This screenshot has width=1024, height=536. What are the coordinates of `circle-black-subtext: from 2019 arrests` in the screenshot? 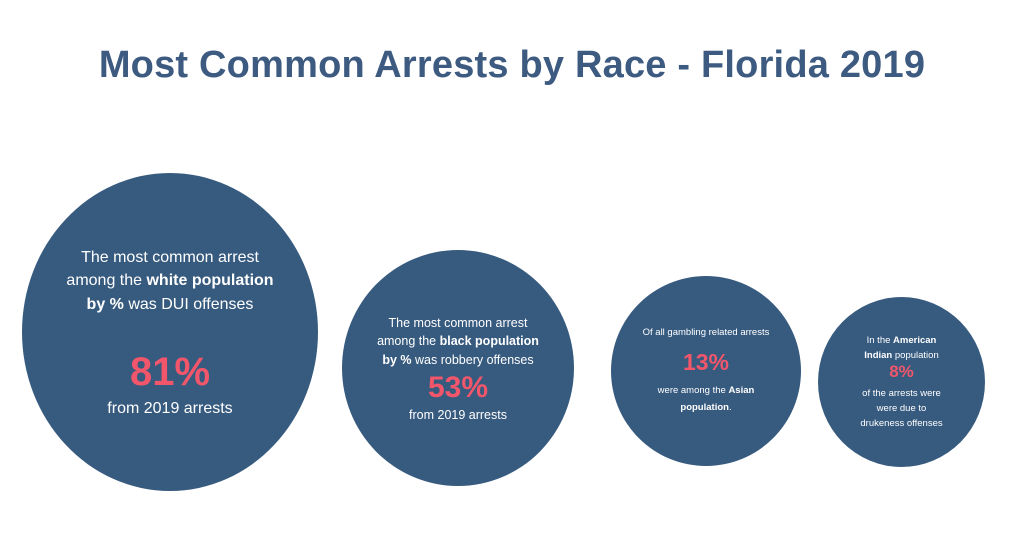 It's located at (458, 414).